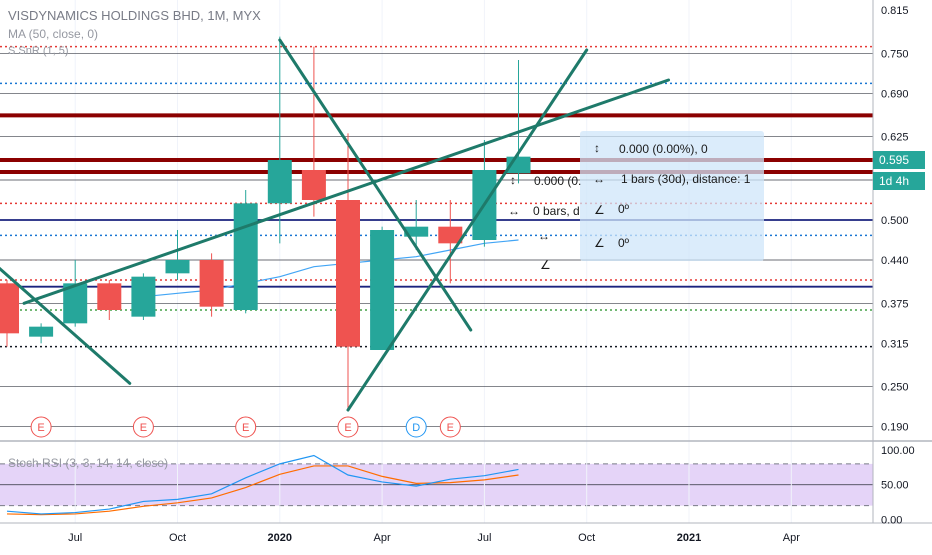 This screenshot has height=555, width=932. What do you see at coordinates (899, 181) in the screenshot?
I see `countdown-badge: 1d 4h` at bounding box center [899, 181].